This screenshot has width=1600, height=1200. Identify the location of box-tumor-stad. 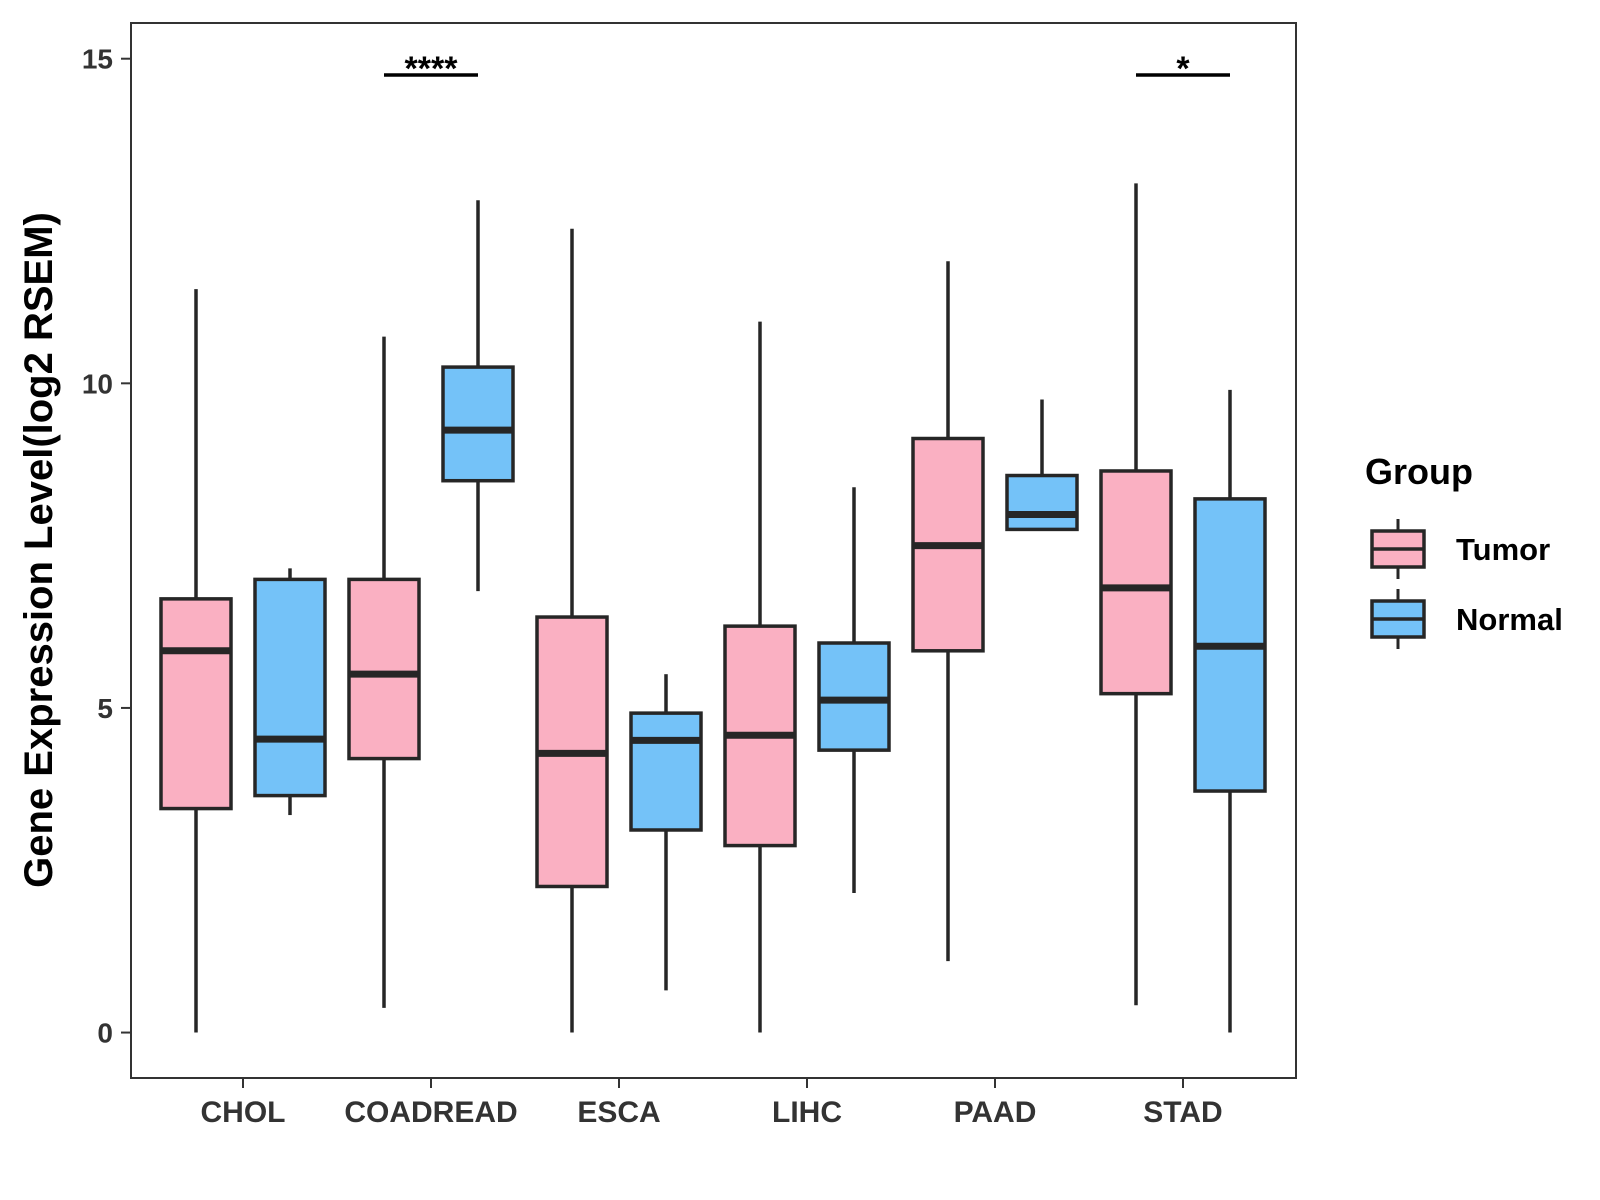
(1136, 594).